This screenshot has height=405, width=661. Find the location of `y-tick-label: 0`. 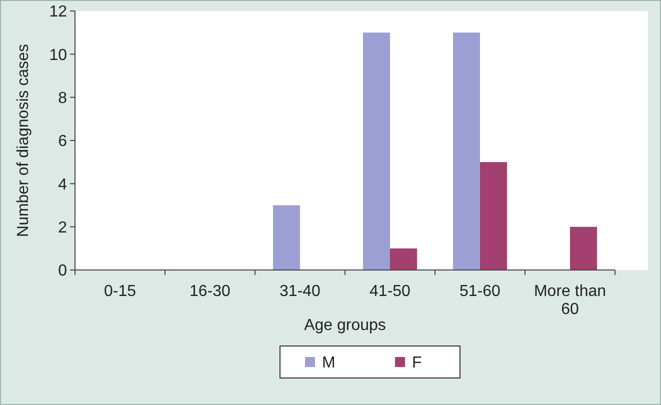

y-tick-label: 0 is located at coordinates (63, 271).